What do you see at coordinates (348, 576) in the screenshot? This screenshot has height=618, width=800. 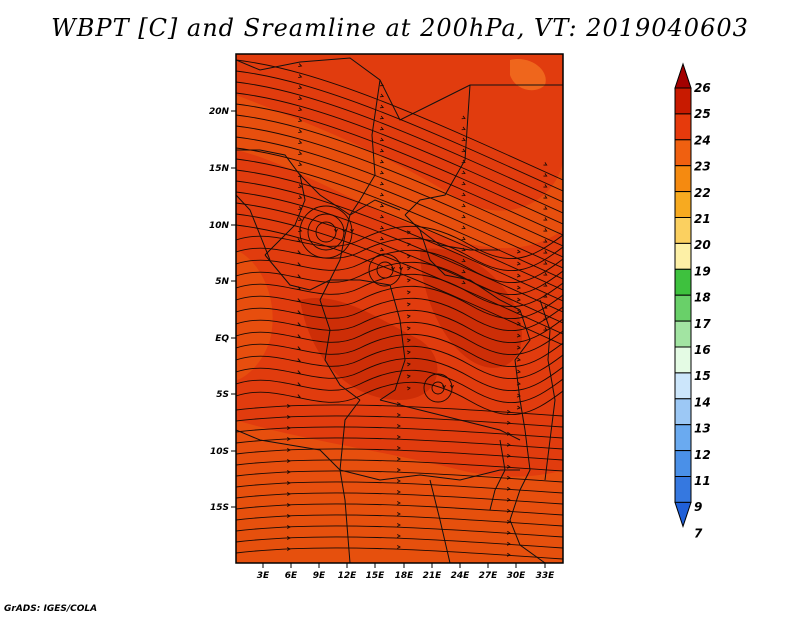 I see `lon-tick-label: 12E` at bounding box center [348, 576].